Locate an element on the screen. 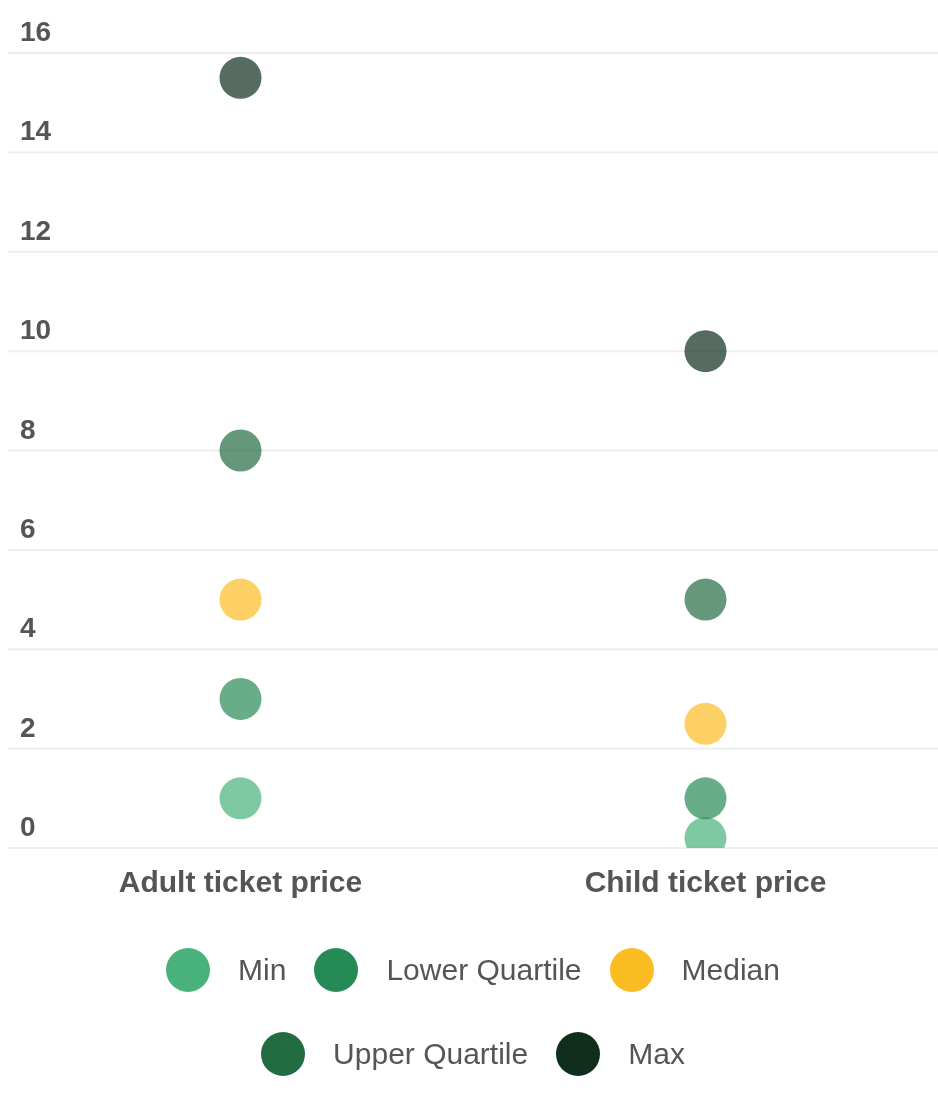  x-tick-label: Adult ticket price is located at coordinates (240, 881).